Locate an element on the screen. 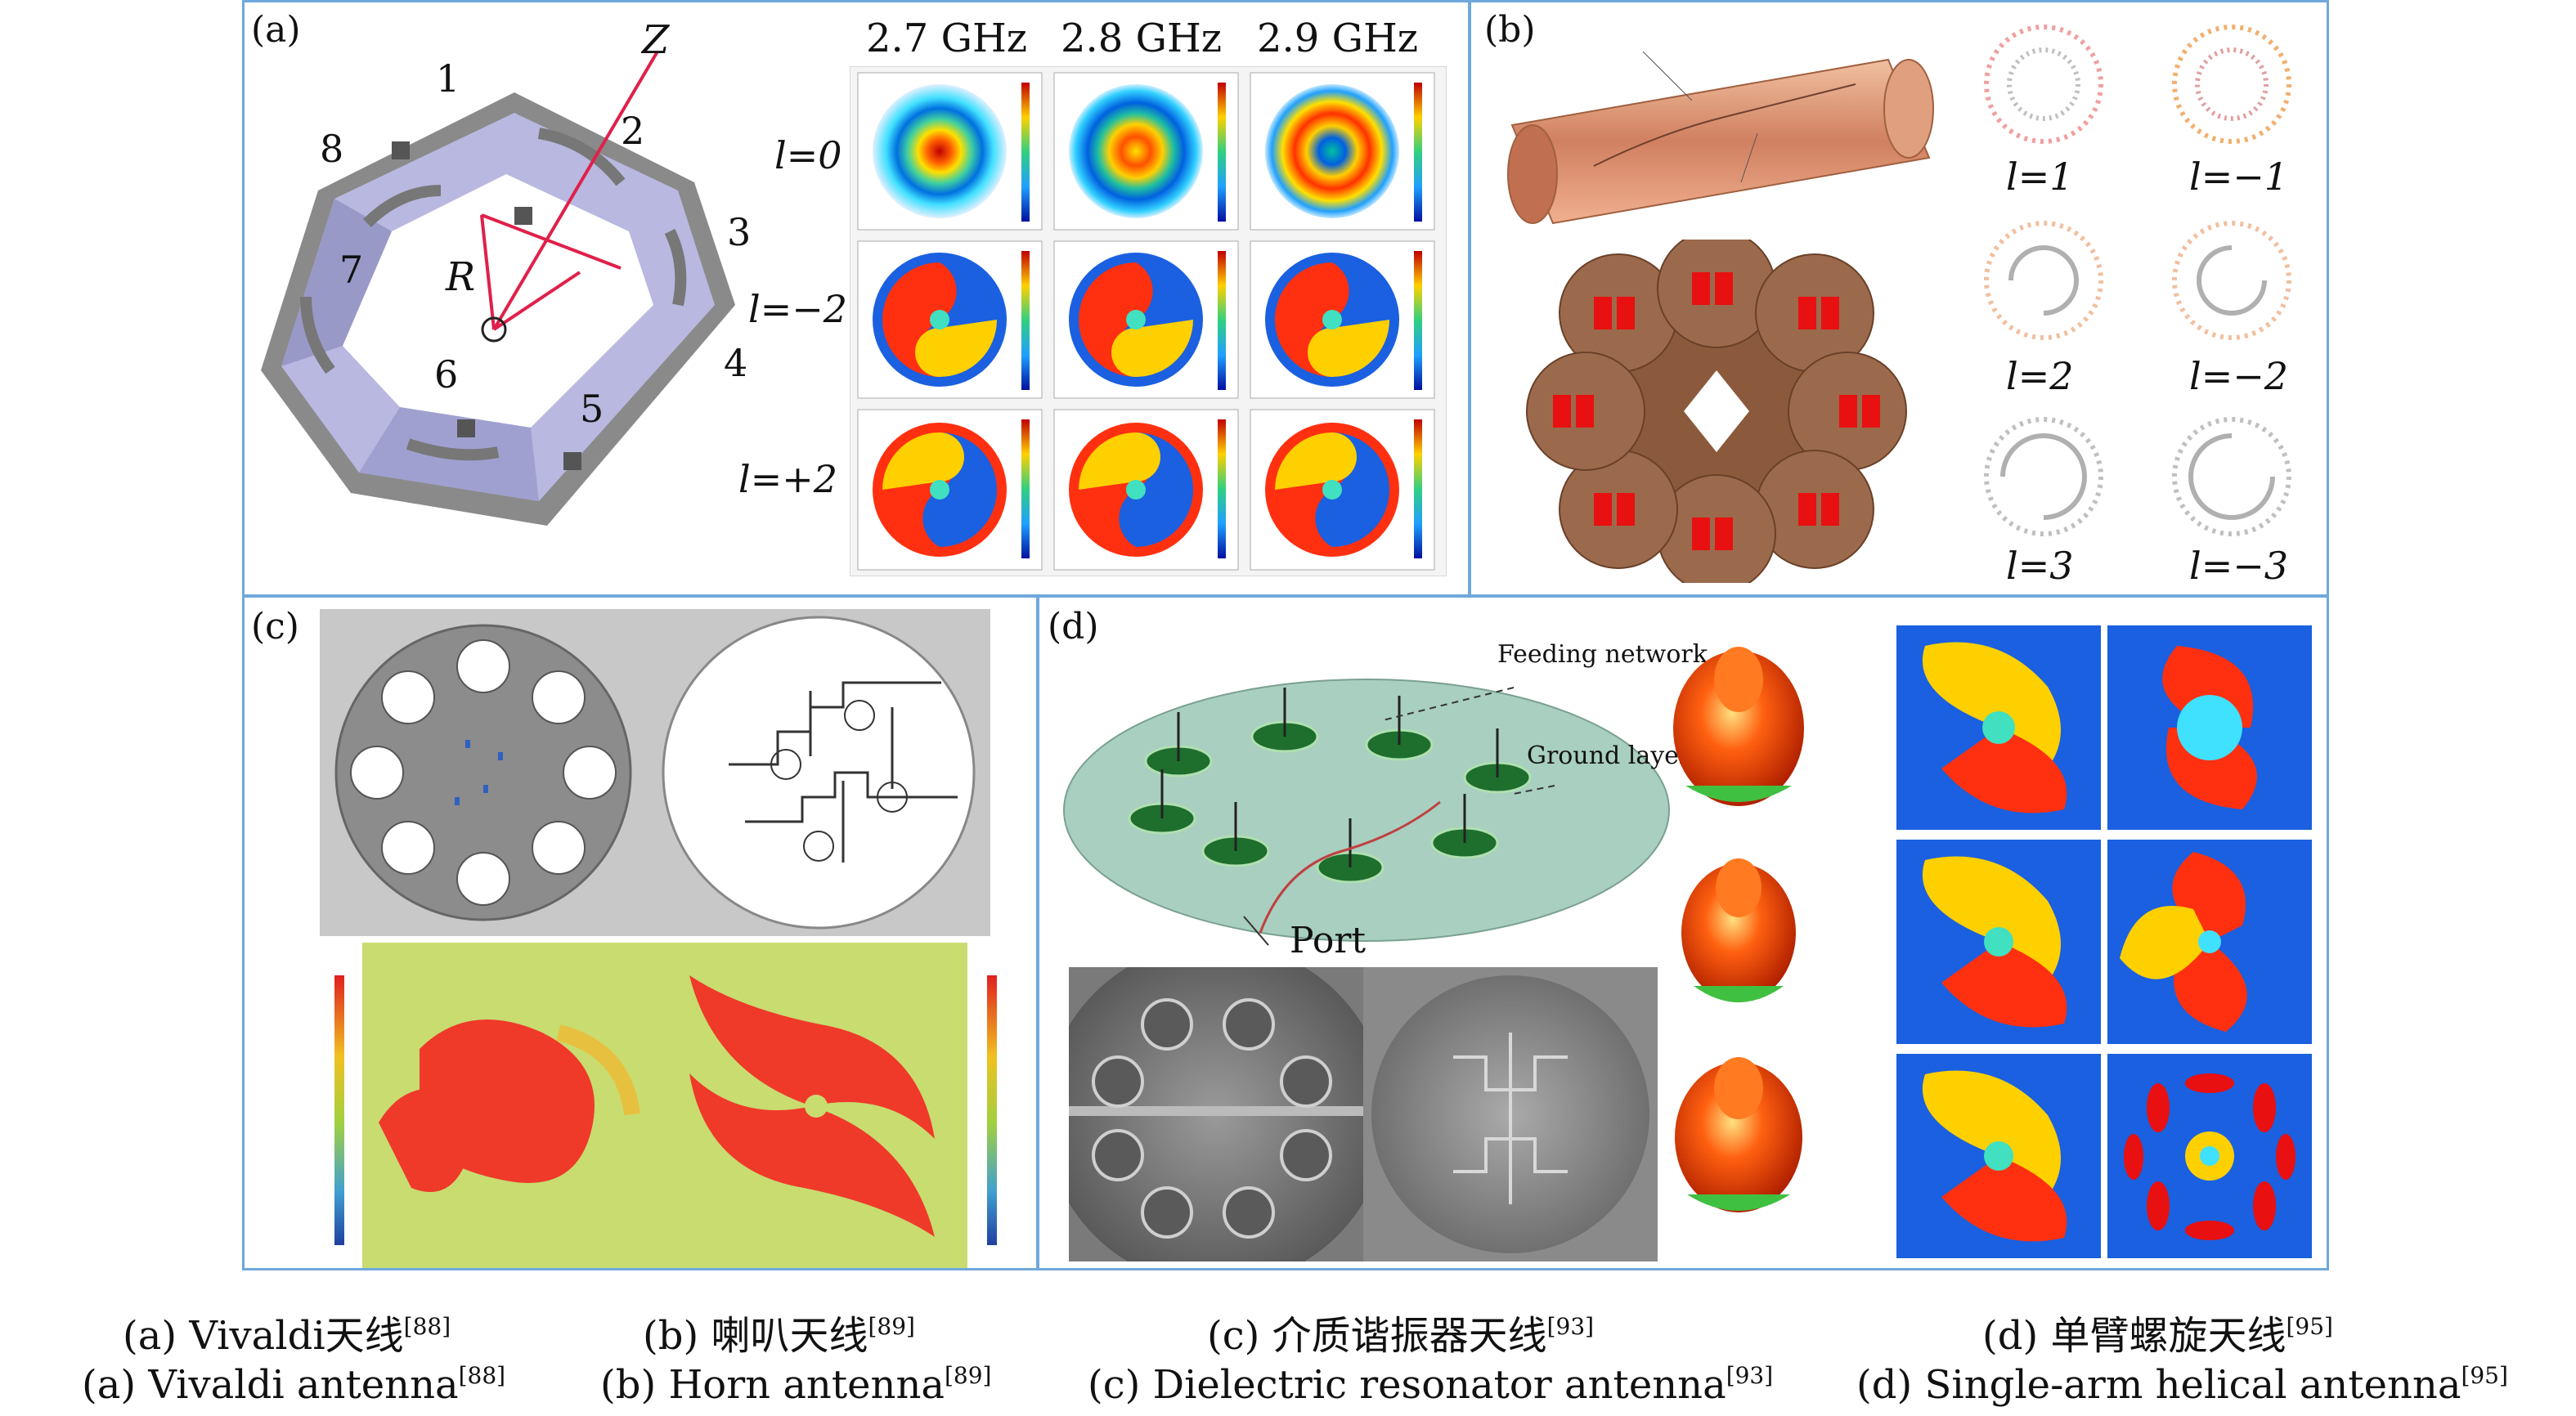  panel-b: (b) is located at coordinates (1899, 298).